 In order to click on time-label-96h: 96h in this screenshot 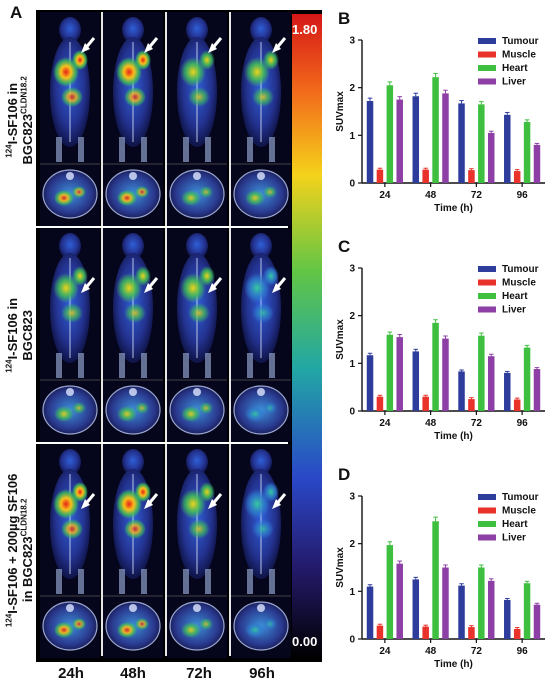, I will do `click(262, 673)`.